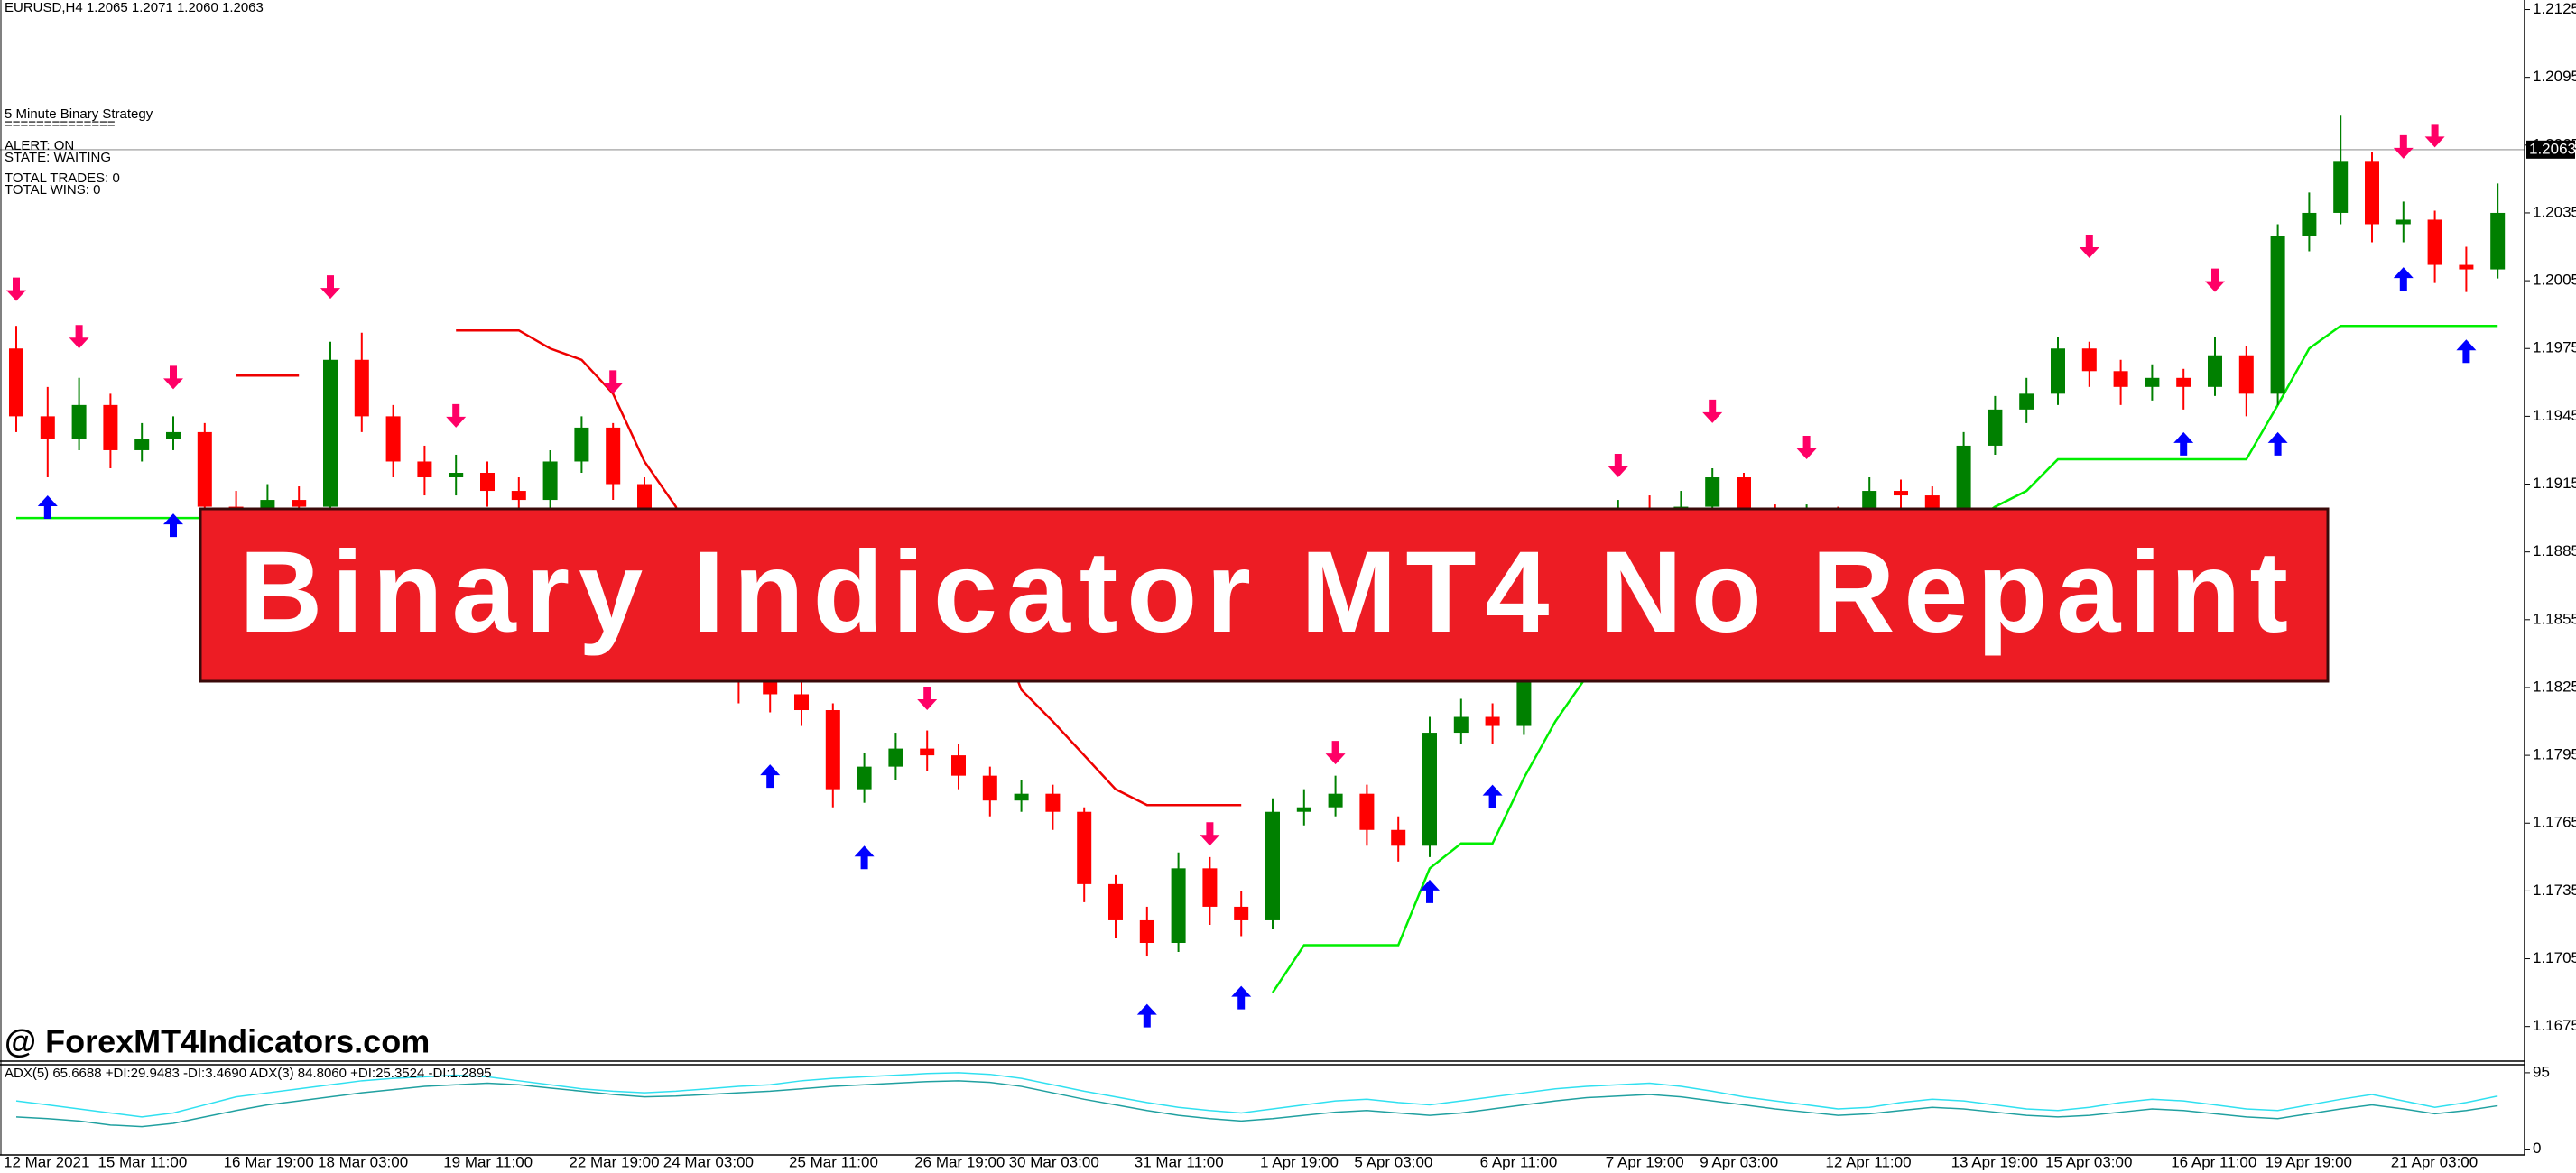  I want to click on x-tick-label: 15 Apr 03:00, so click(2088, 1161).